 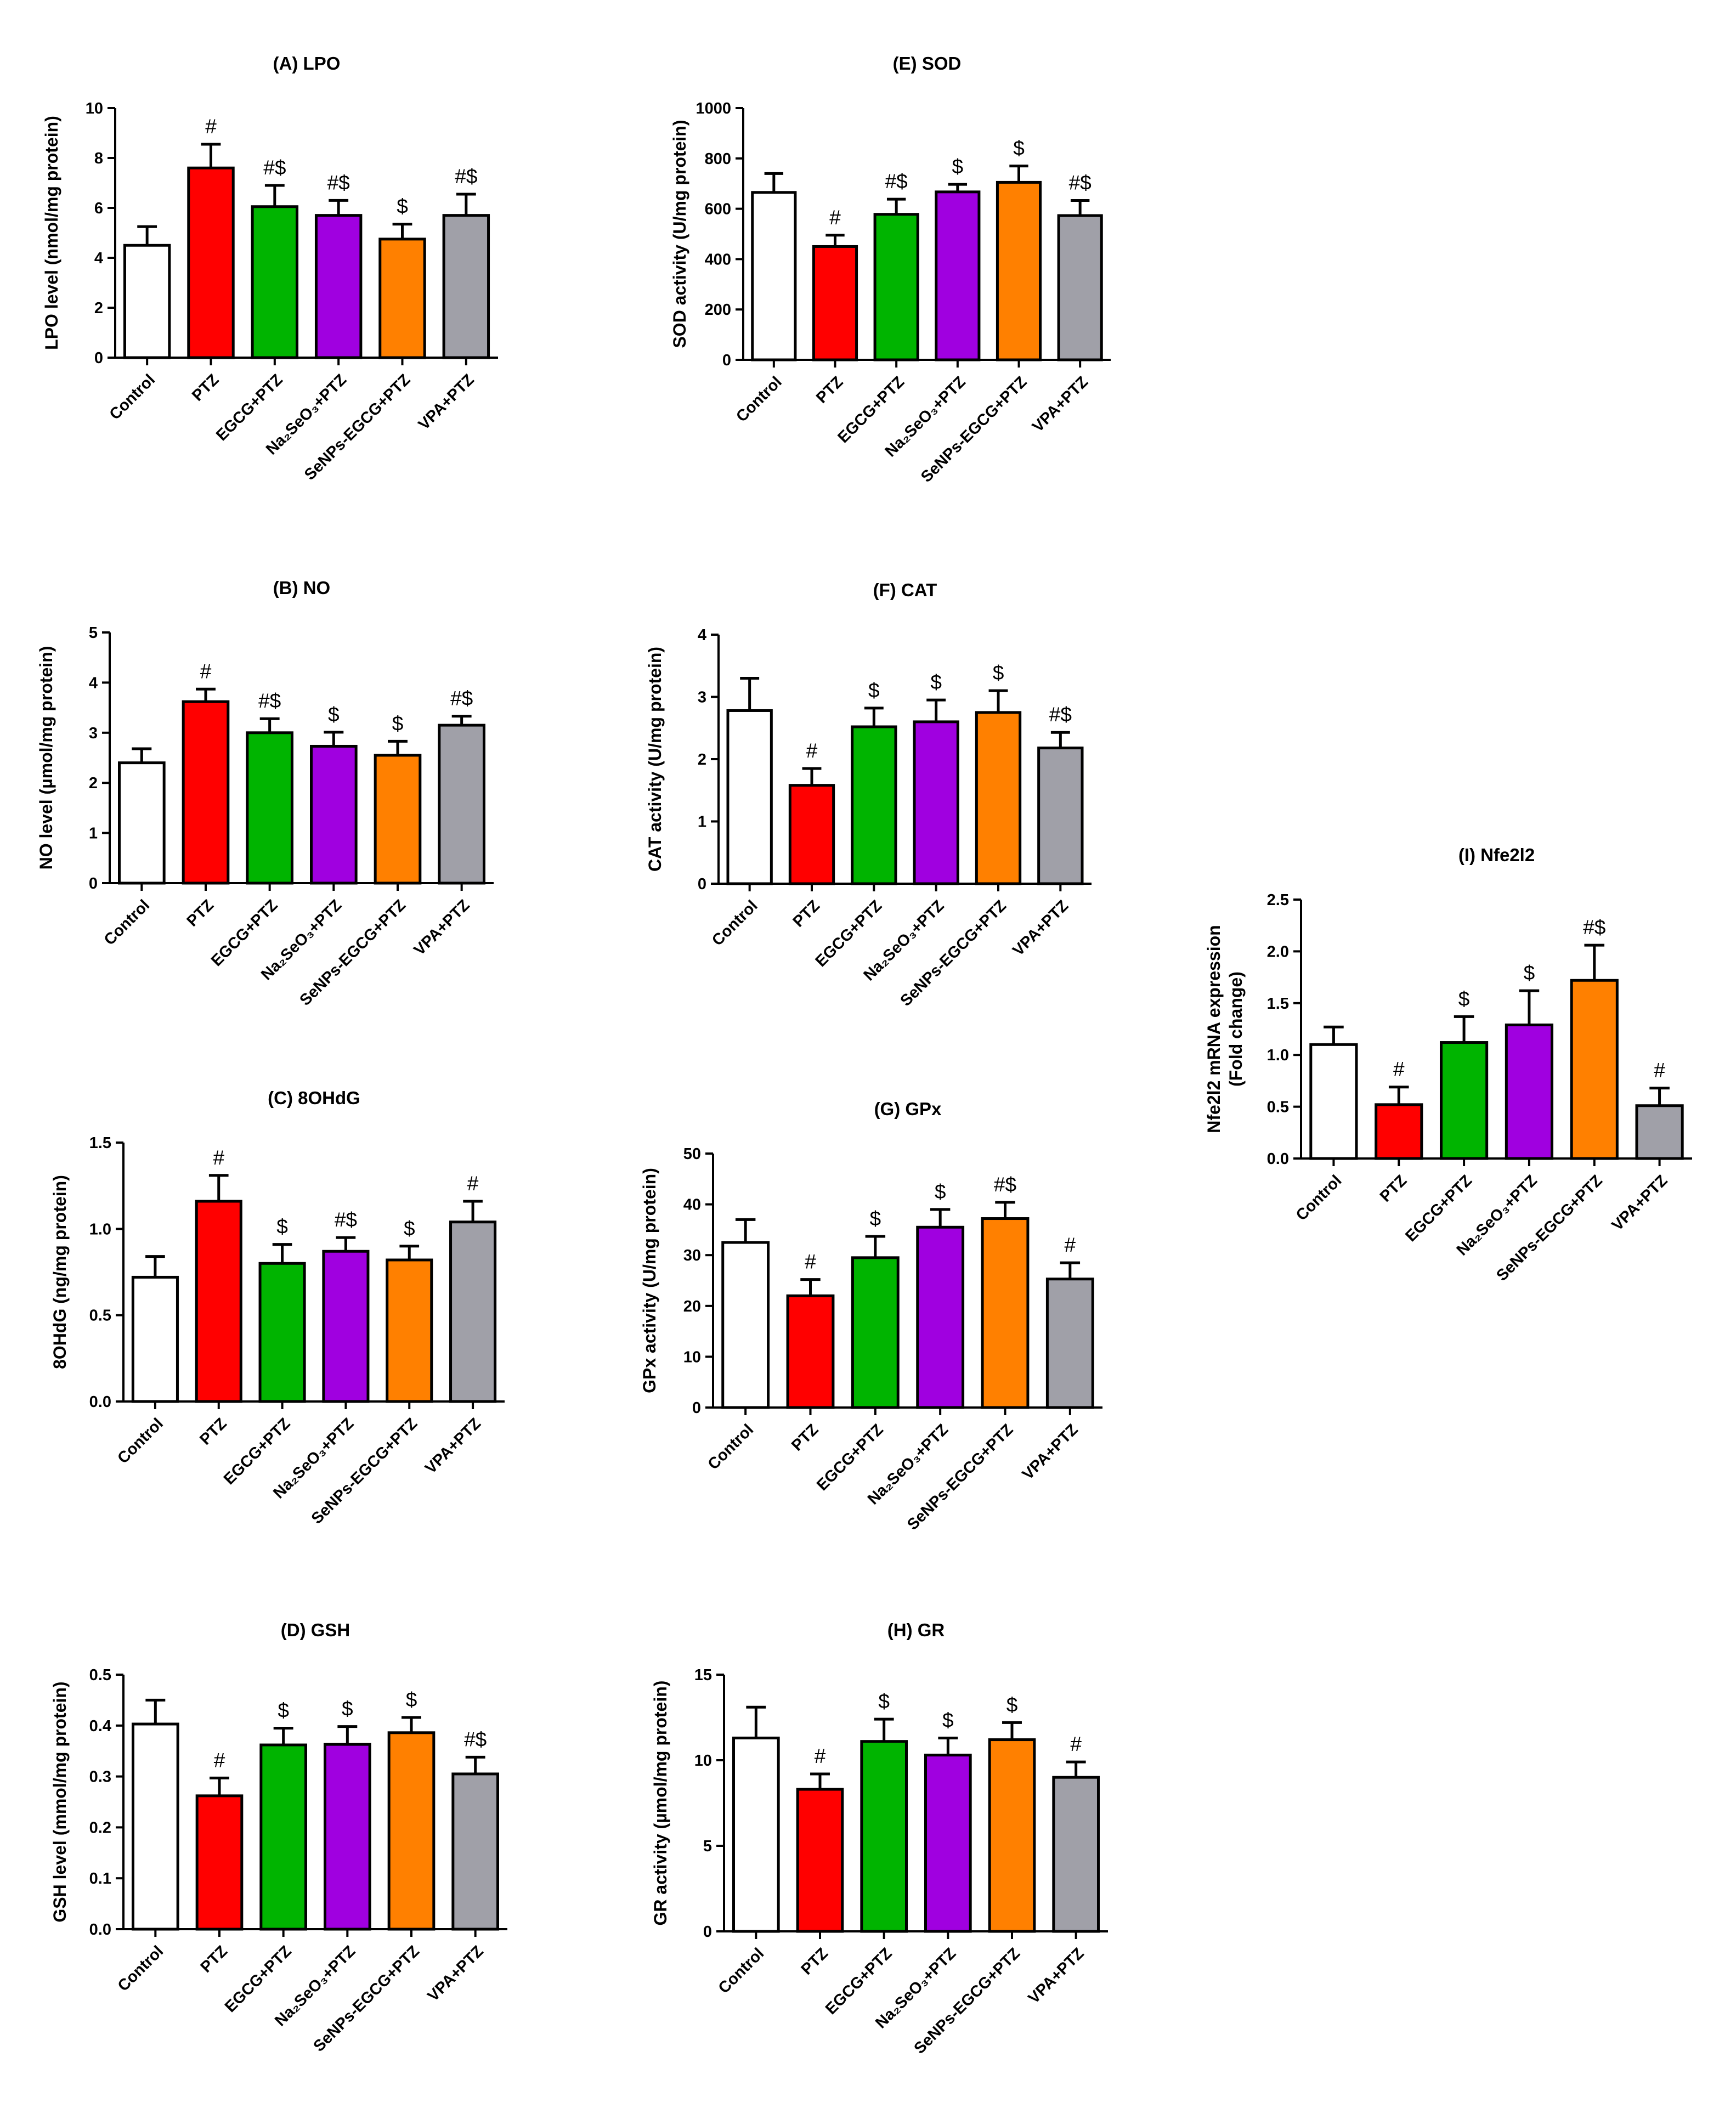 What do you see at coordinates (713, 108) in the screenshot?
I see `y-tick-label: 1000` at bounding box center [713, 108].